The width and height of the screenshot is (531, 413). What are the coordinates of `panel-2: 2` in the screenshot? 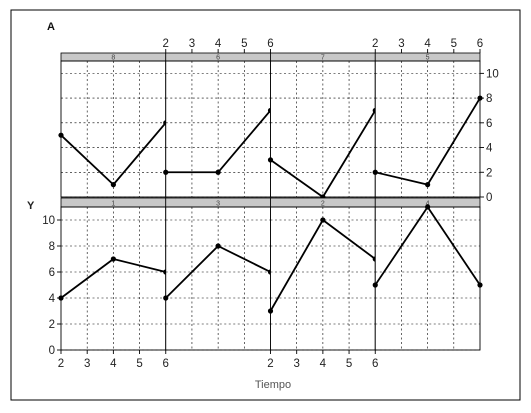 It's located at (322, 274).